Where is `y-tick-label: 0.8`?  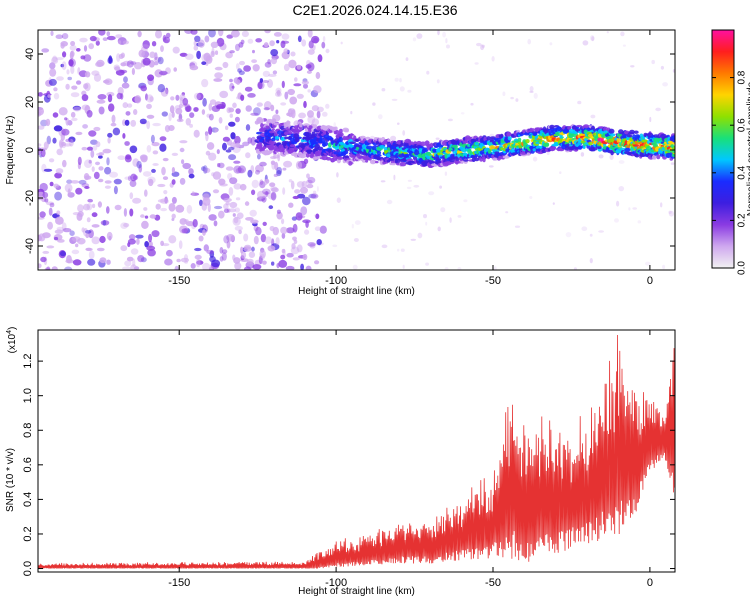
y-tick-label: 0.8 is located at coordinates (28, 430).